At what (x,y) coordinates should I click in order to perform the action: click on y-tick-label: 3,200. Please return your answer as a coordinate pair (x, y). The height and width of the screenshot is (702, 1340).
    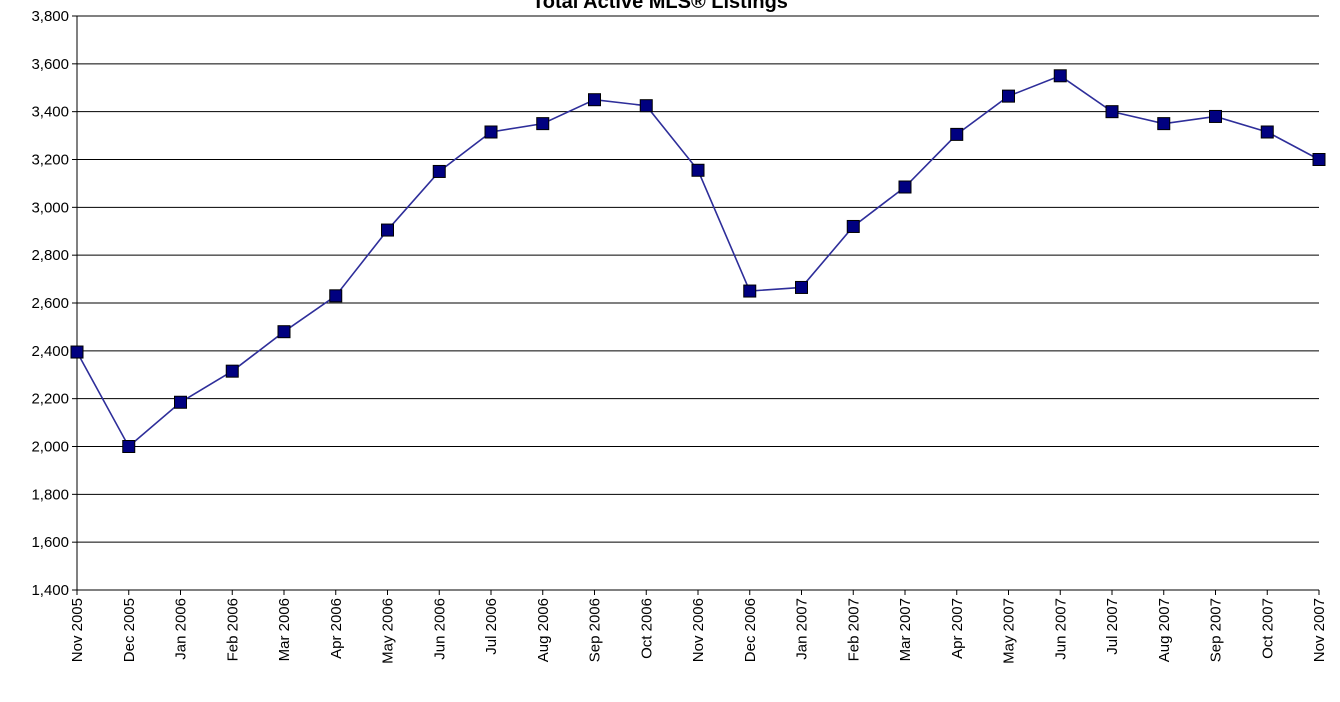
    Looking at the image, I should click on (50, 160).